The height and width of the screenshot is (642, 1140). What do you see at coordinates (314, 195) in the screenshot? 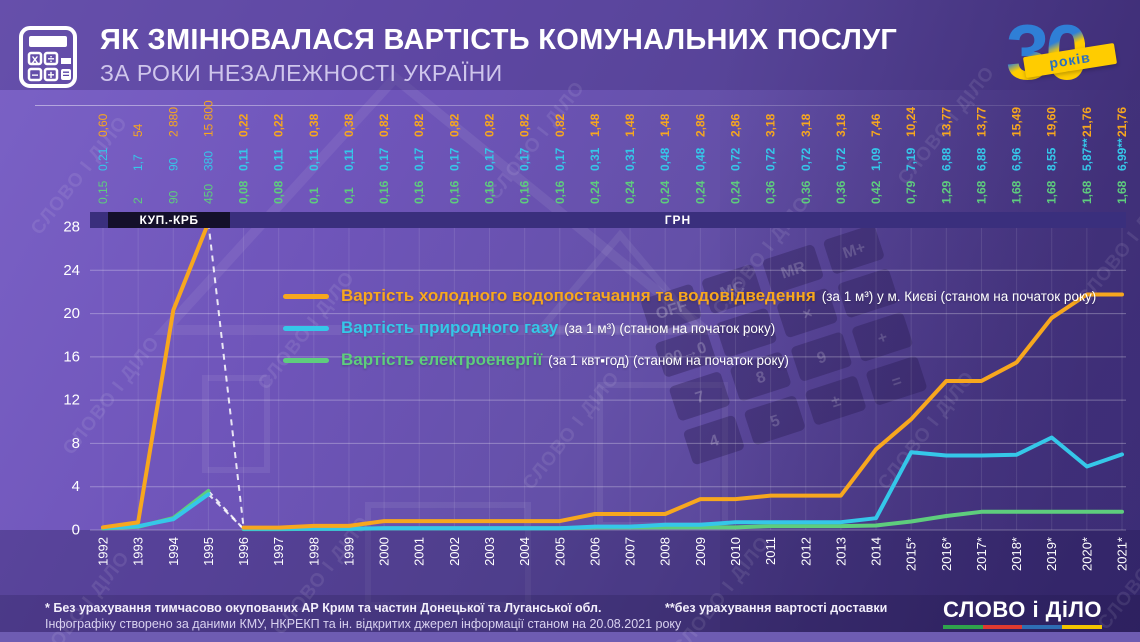
I see `value-label: 0,1` at bounding box center [314, 195].